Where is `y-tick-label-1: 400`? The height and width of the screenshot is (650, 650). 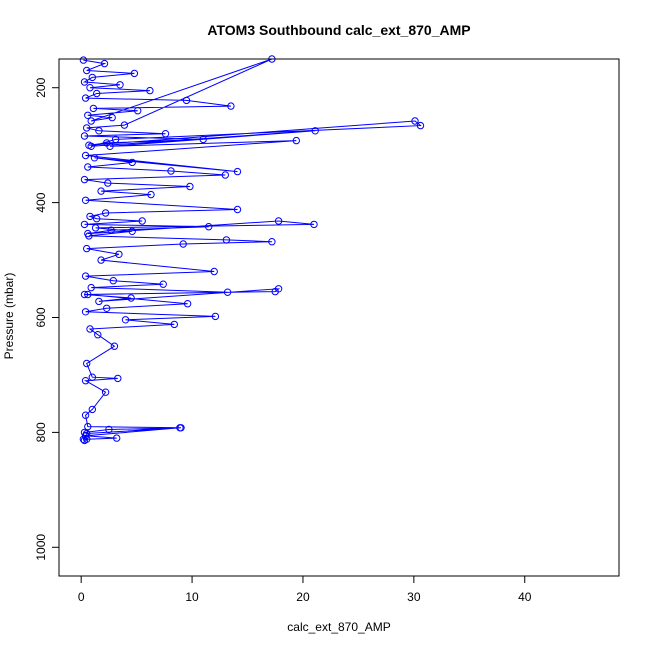
y-tick-label-1: 400 is located at coordinates (41, 202).